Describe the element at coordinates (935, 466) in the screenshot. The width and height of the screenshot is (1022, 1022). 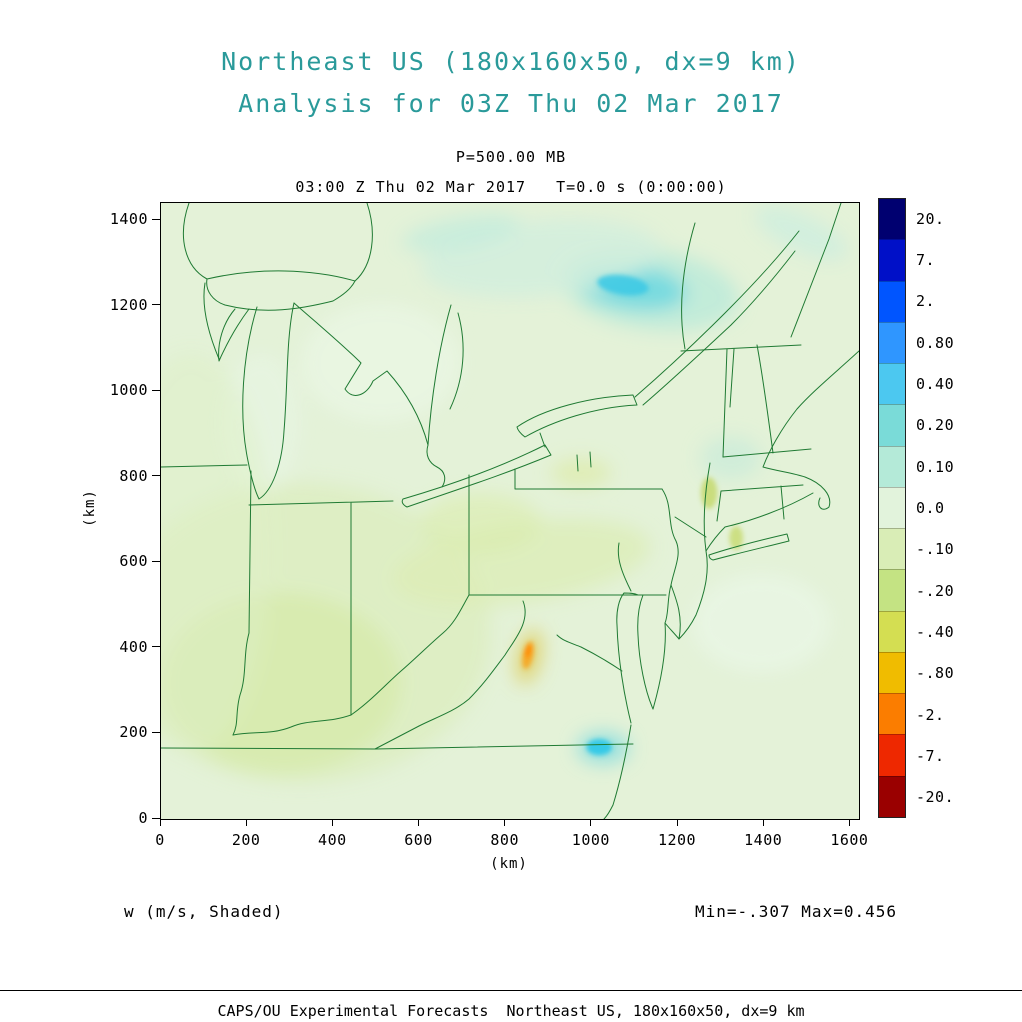
I see `colorbar-label: 0.10` at that location.